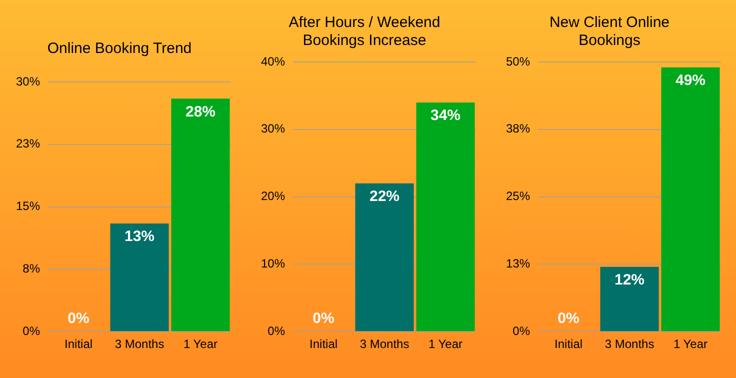 The width and height of the screenshot is (736, 378). What do you see at coordinates (518, 61) in the screenshot?
I see `y-tick-label: 50%` at bounding box center [518, 61].